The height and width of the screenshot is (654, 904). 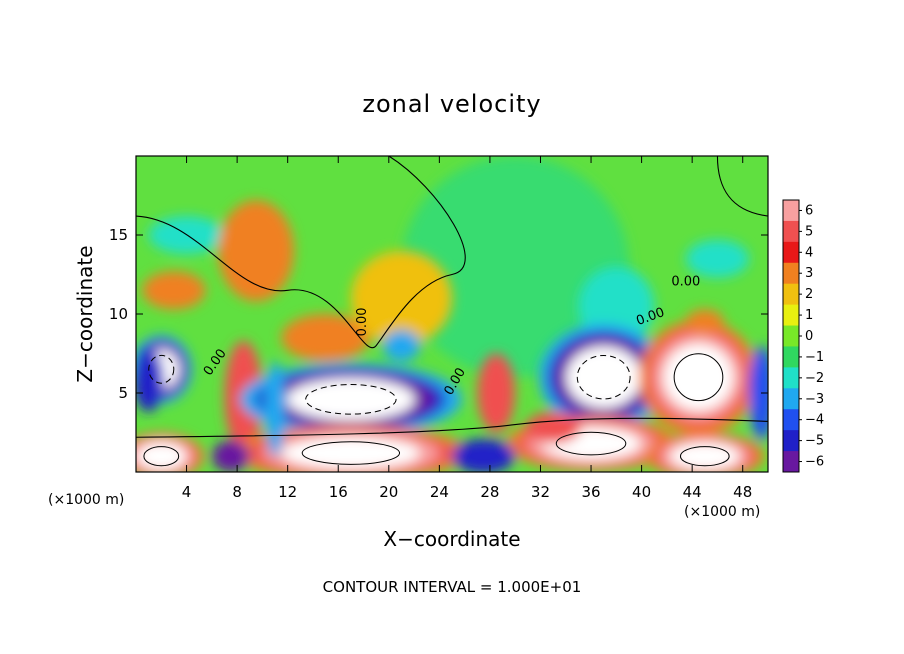 I want to click on contour-labels: 0.000.000.000.000.00, so click(x=450, y=336).